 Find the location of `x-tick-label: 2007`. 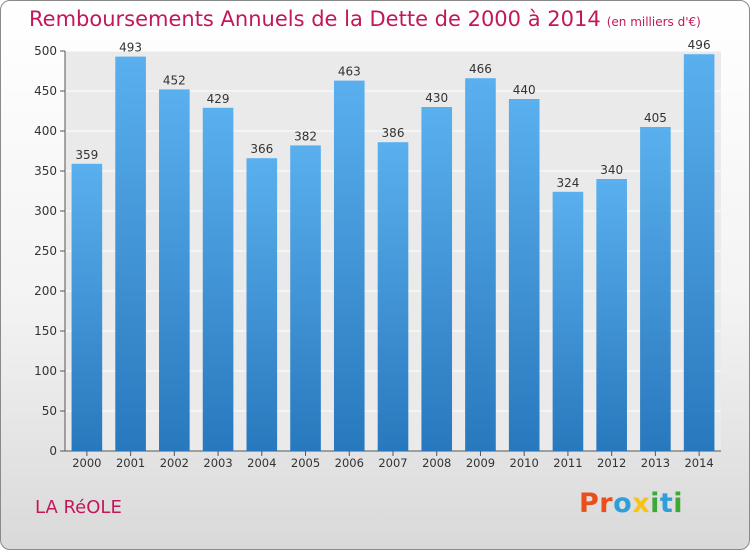

x-tick-label: 2007 is located at coordinates (392, 463).